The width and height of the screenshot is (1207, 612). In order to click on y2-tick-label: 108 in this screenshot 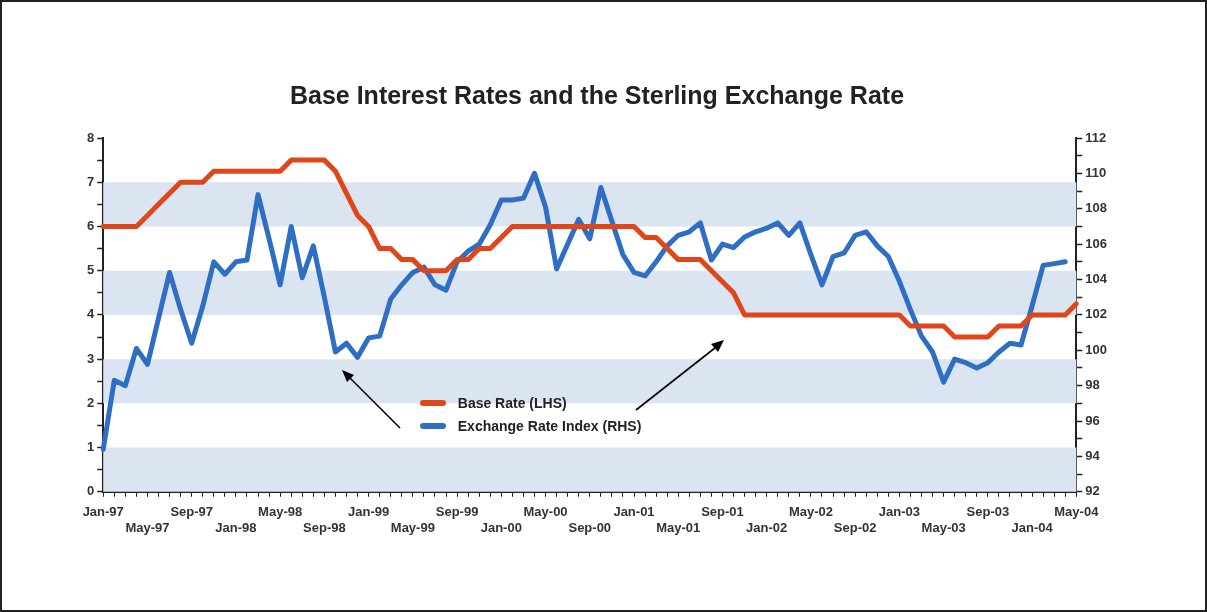, I will do `click(1096, 208)`.